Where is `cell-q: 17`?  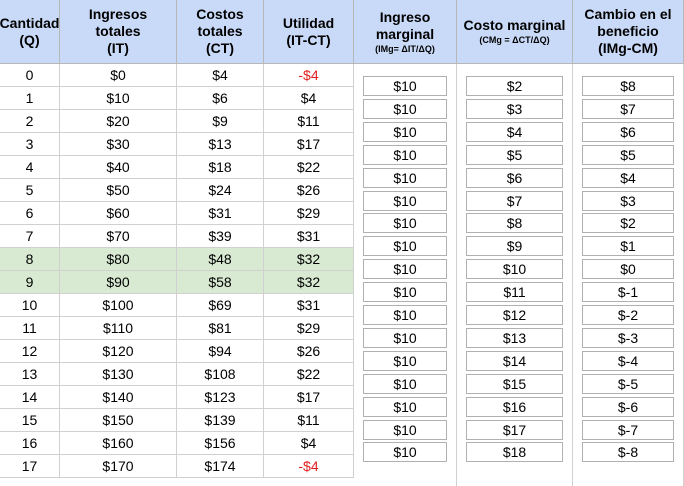 cell-q: 17 is located at coordinates (30, 466).